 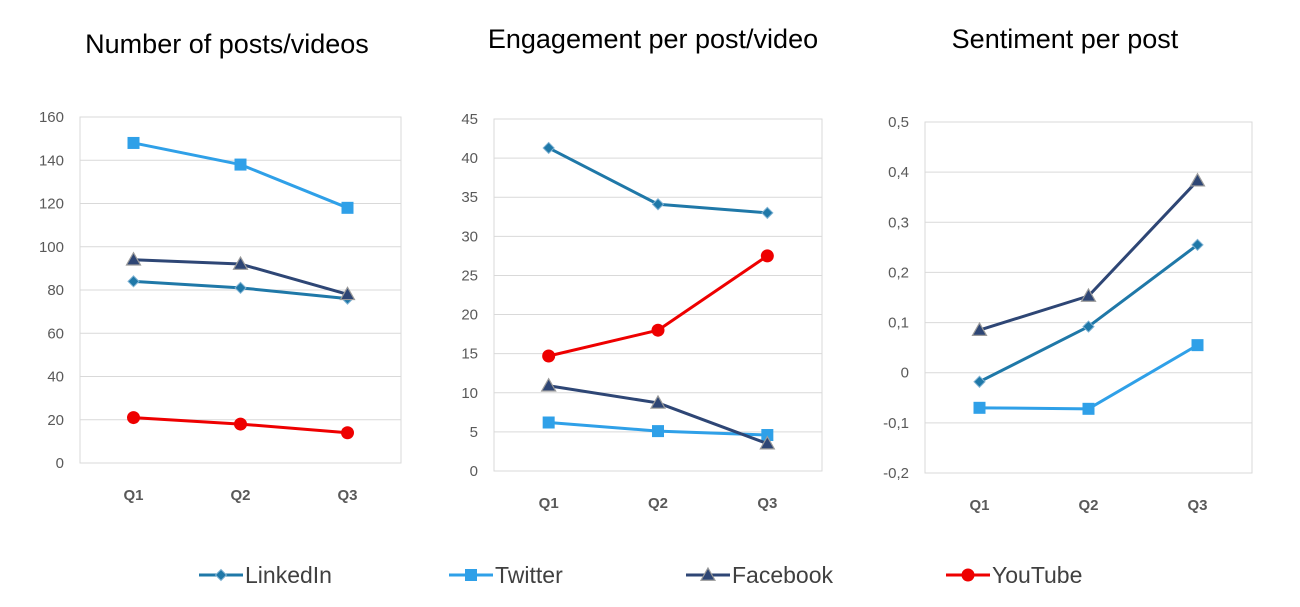 What do you see at coordinates (469, 354) in the screenshot?
I see `y-tick-label: 15` at bounding box center [469, 354].